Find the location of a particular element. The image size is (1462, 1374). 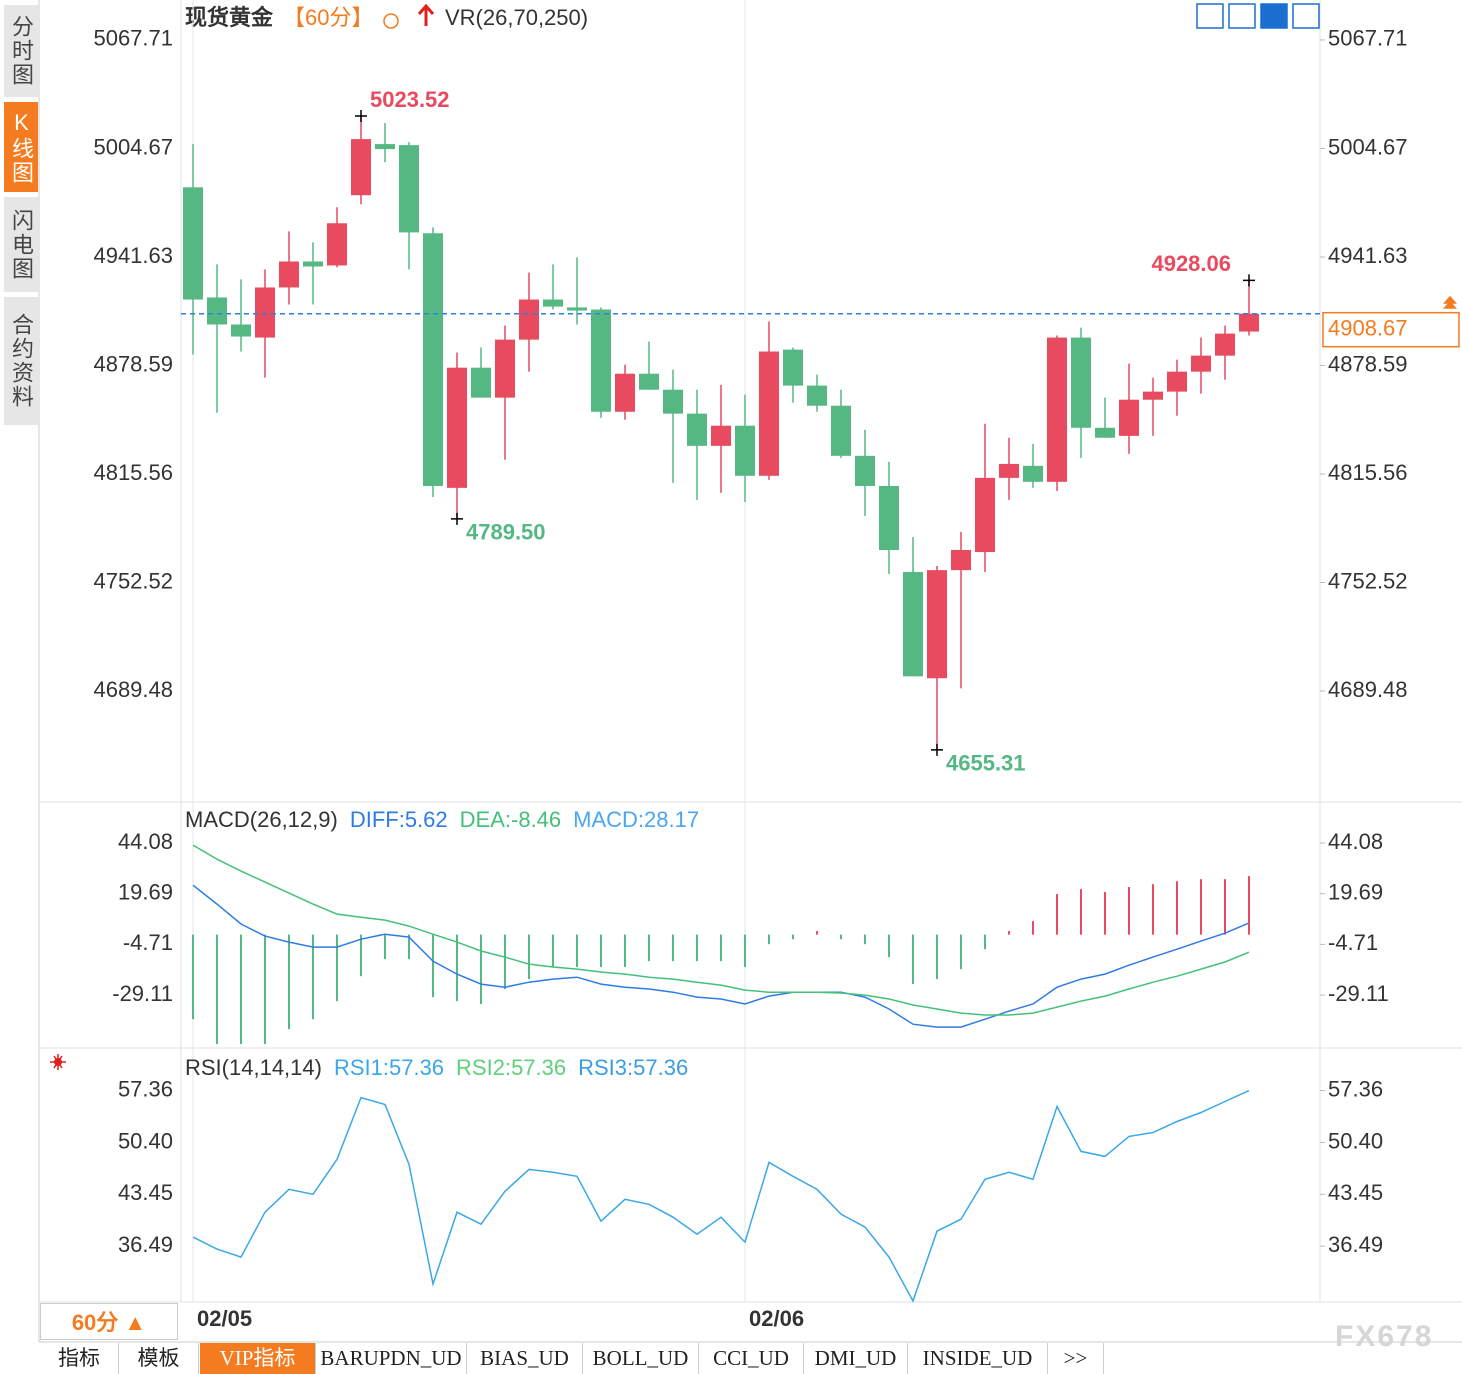

legend-entry: RSI2:57.36 is located at coordinates (511, 1067).